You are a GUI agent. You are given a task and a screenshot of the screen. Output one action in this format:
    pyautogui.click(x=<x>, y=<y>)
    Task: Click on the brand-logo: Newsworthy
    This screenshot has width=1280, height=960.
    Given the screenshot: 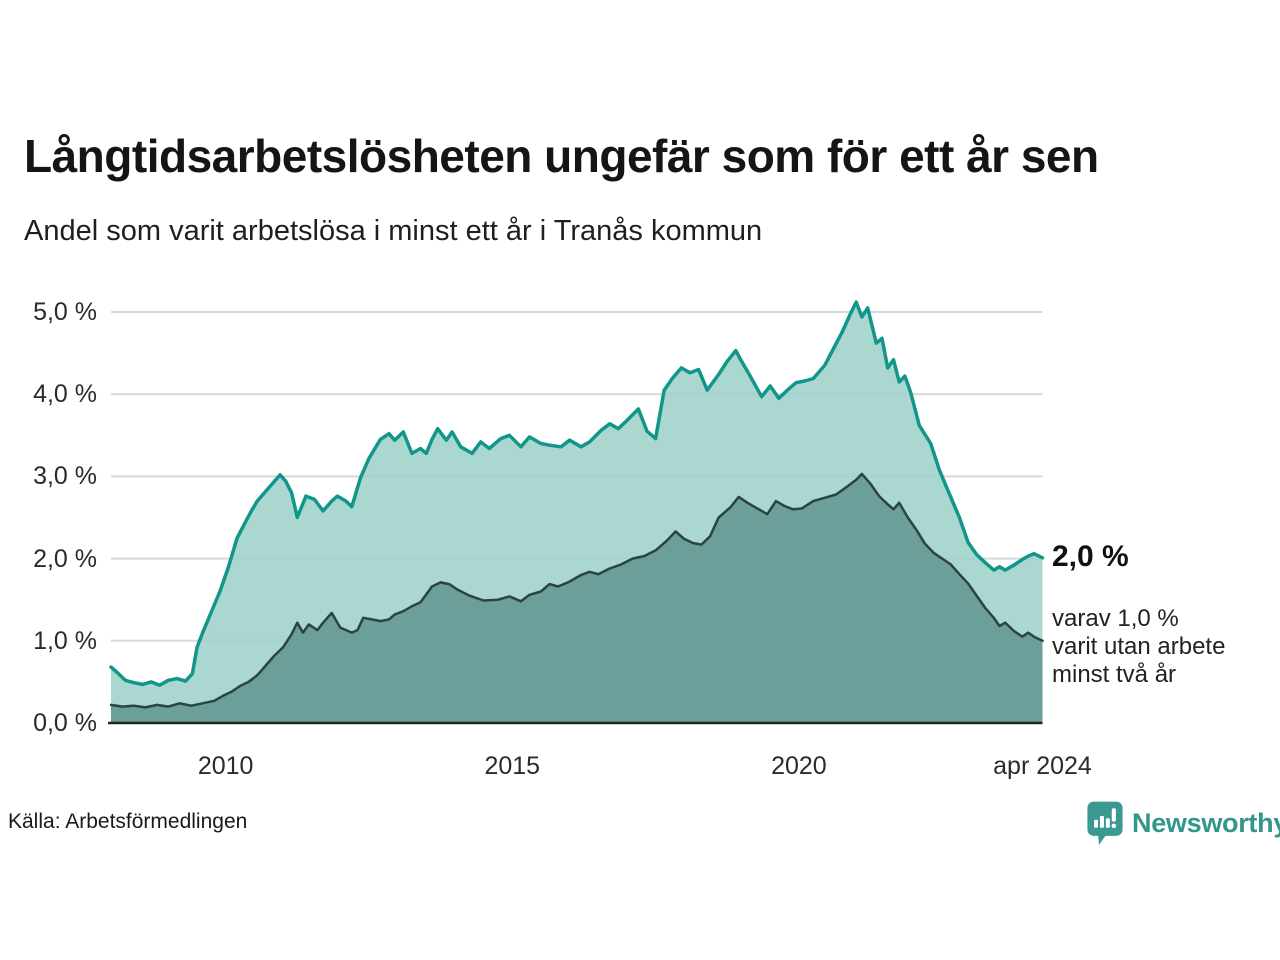 What is the action you would take?
    pyautogui.click(x=1183, y=823)
    